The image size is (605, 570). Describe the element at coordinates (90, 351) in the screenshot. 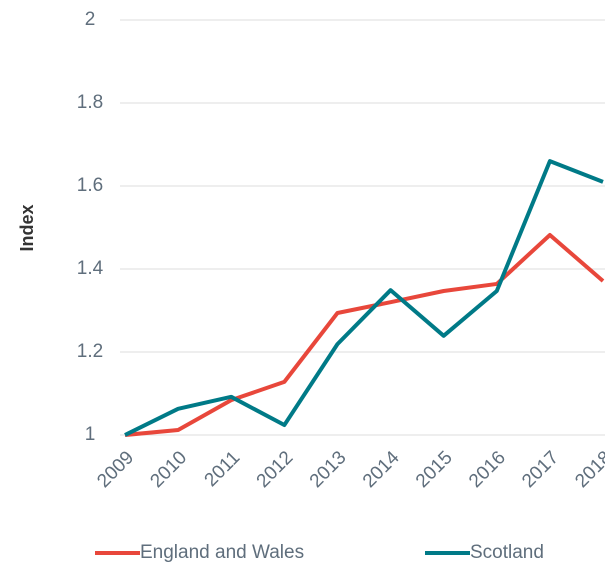

I see `y-tick-label: 1.2` at that location.